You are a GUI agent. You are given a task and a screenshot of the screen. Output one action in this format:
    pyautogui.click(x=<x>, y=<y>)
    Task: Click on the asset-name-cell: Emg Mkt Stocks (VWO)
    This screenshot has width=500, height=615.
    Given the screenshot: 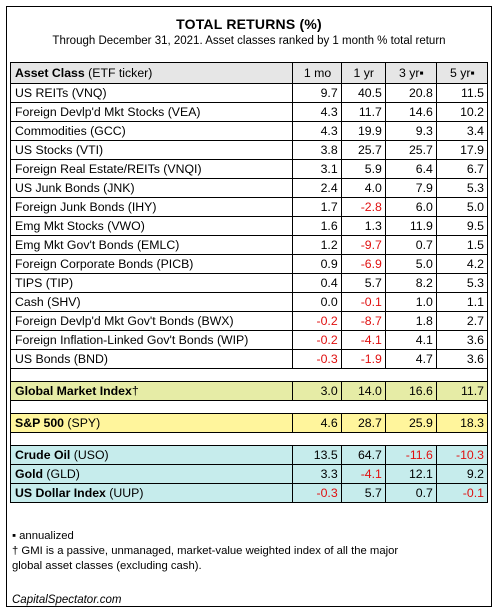 What is the action you would take?
    pyautogui.click(x=151, y=226)
    